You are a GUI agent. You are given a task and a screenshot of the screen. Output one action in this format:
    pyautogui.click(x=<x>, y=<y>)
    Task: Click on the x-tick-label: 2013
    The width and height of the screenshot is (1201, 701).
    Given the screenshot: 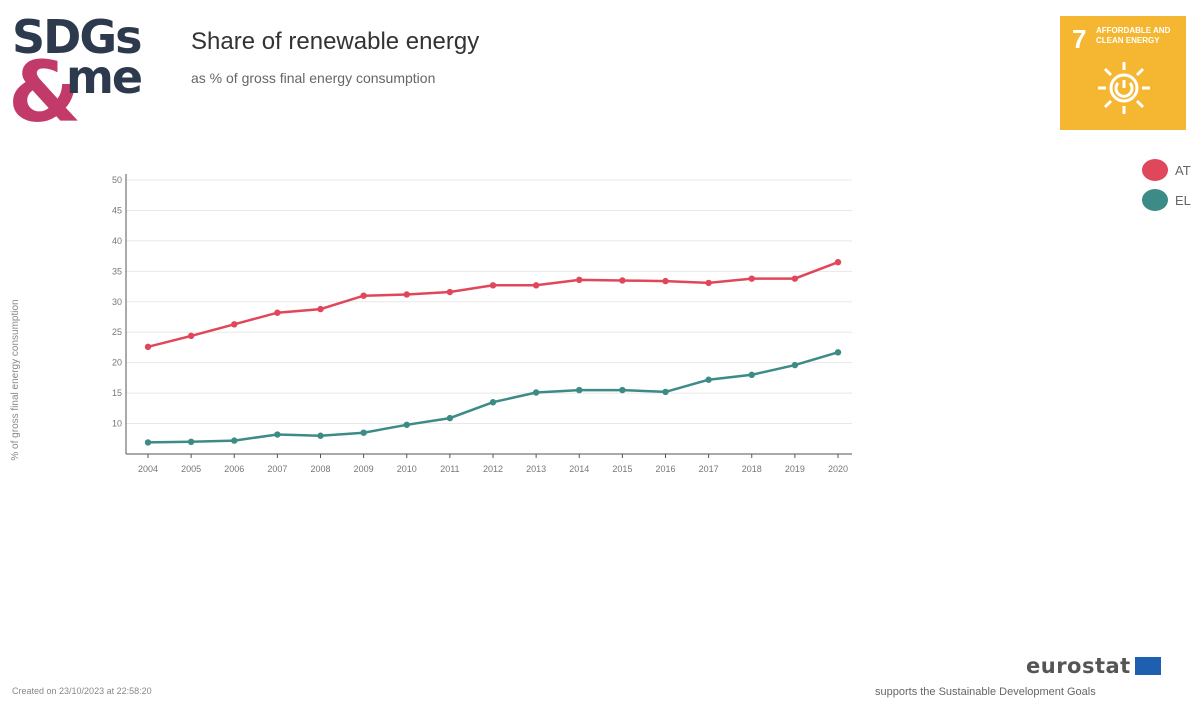 What is the action you would take?
    pyautogui.click(x=536, y=469)
    